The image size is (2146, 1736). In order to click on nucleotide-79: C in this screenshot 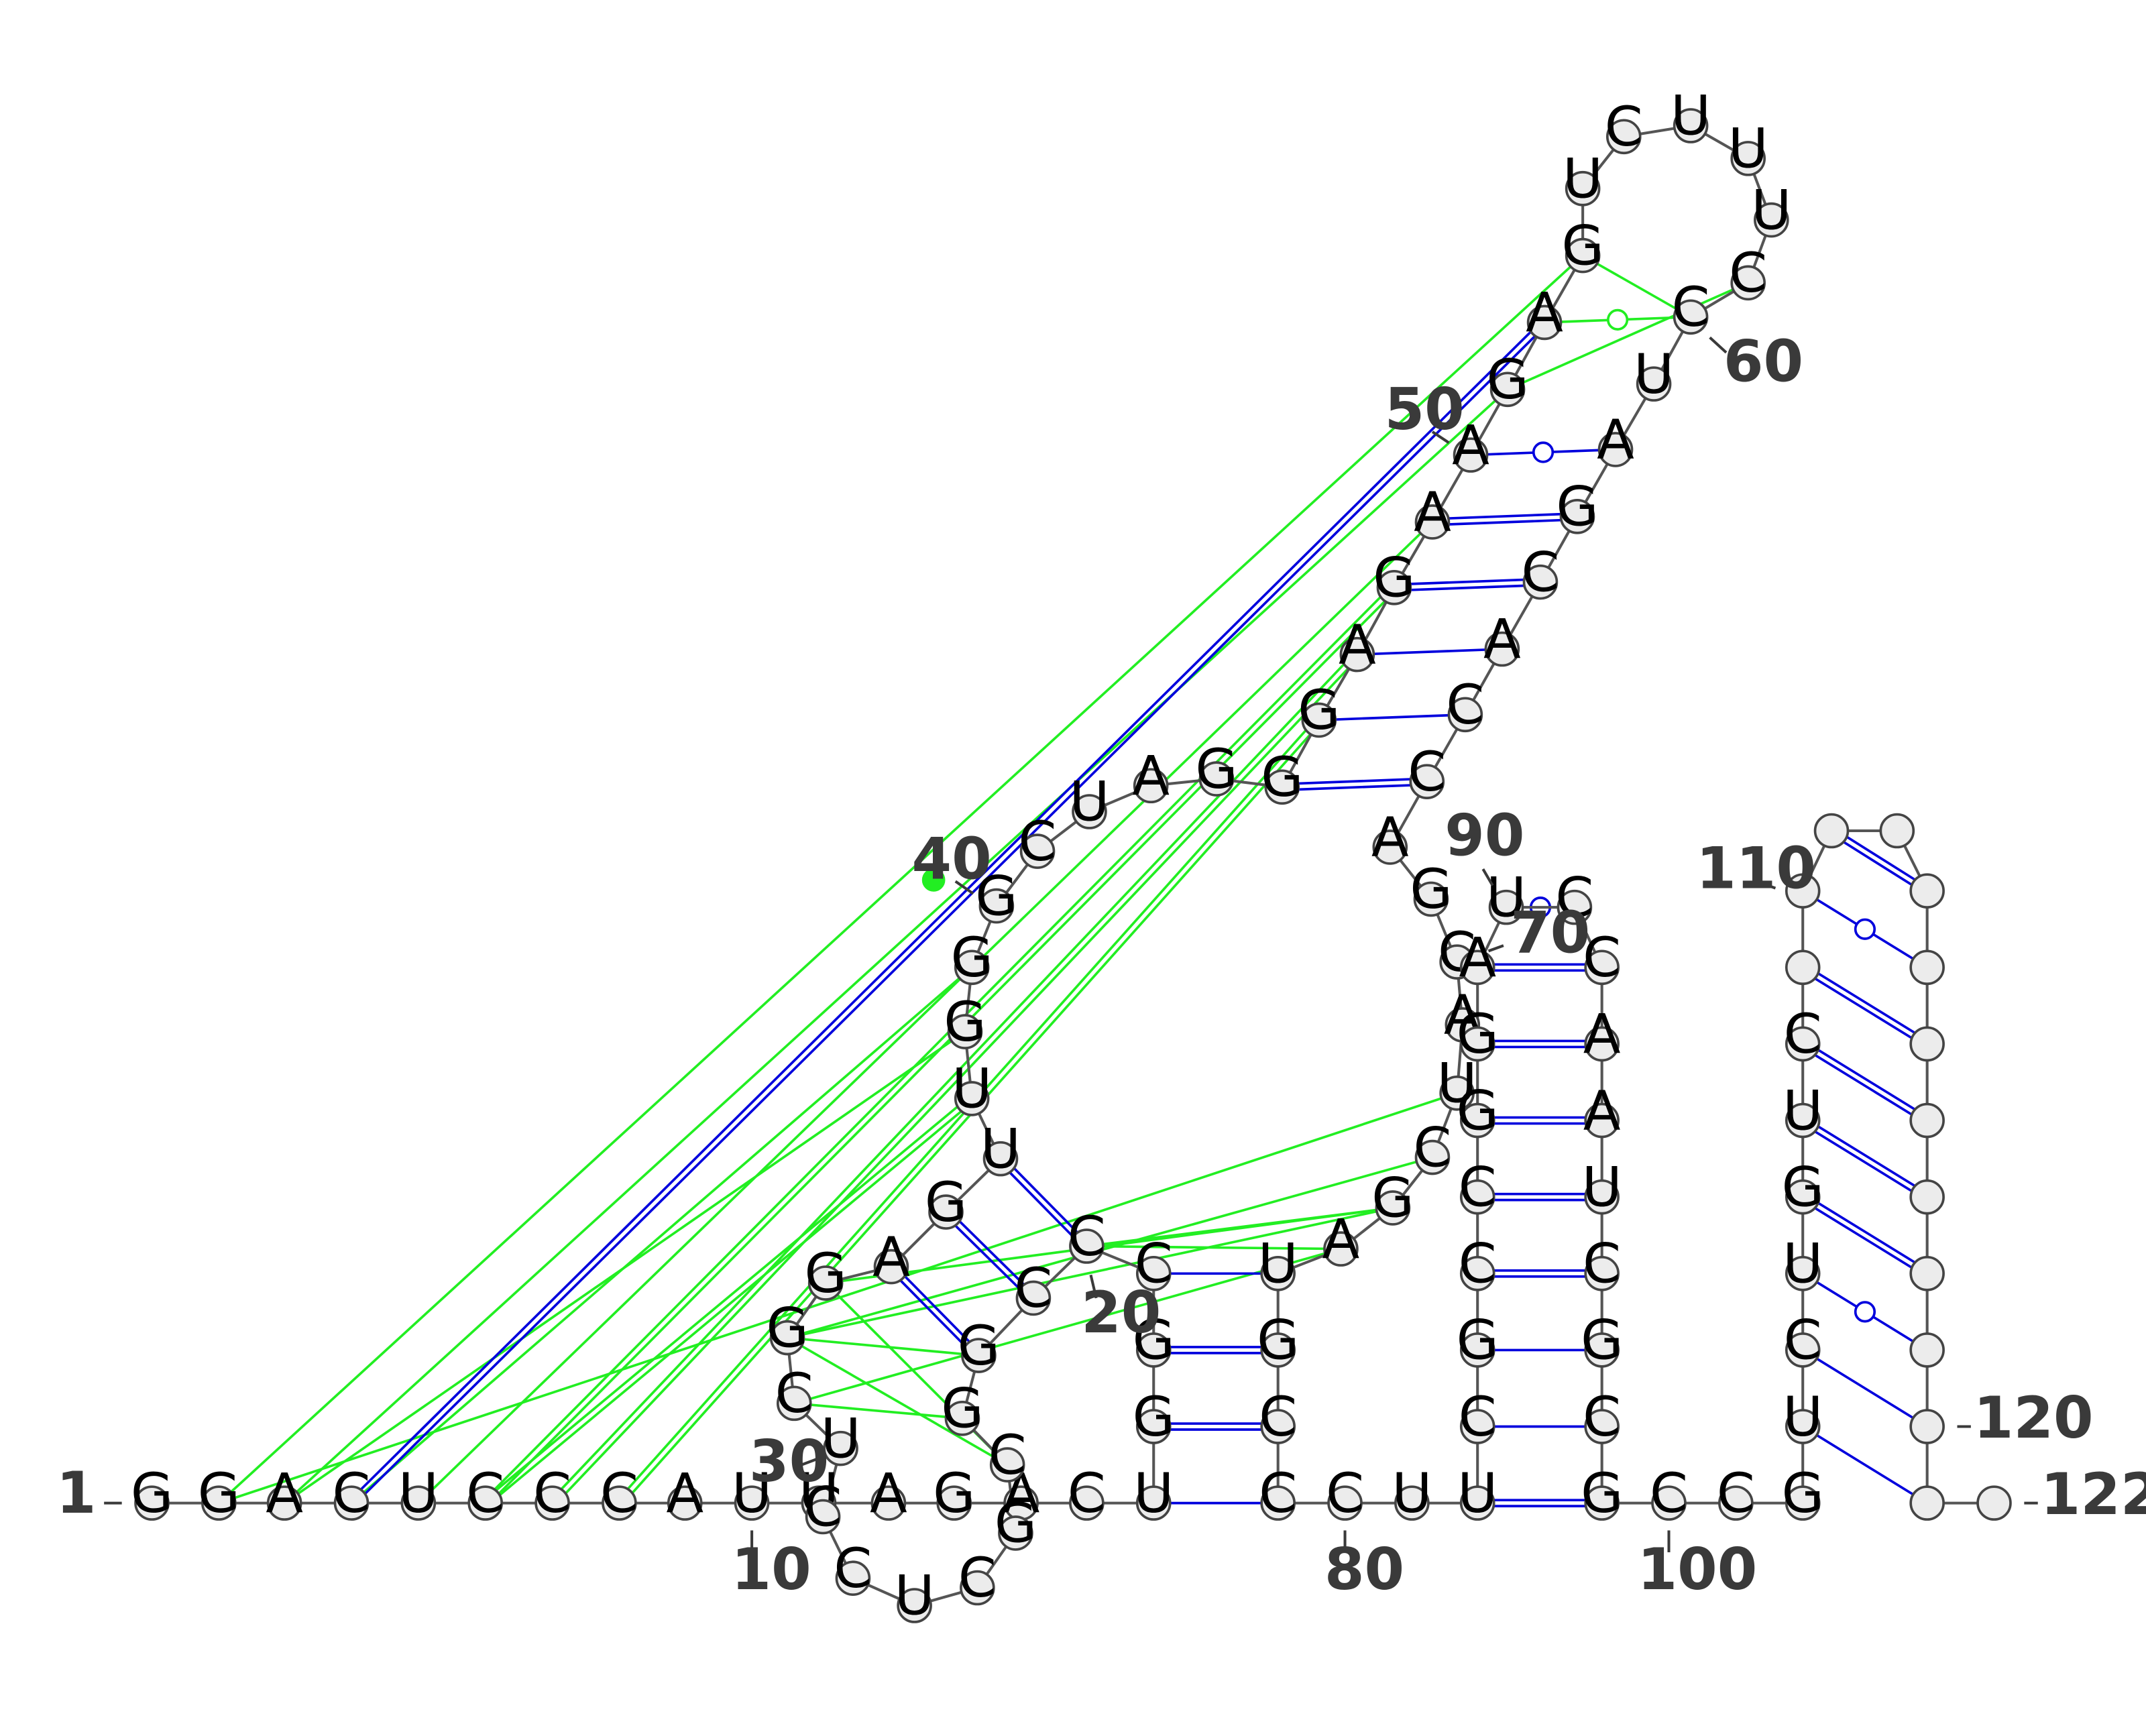, I will do `click(1278, 1493)`.